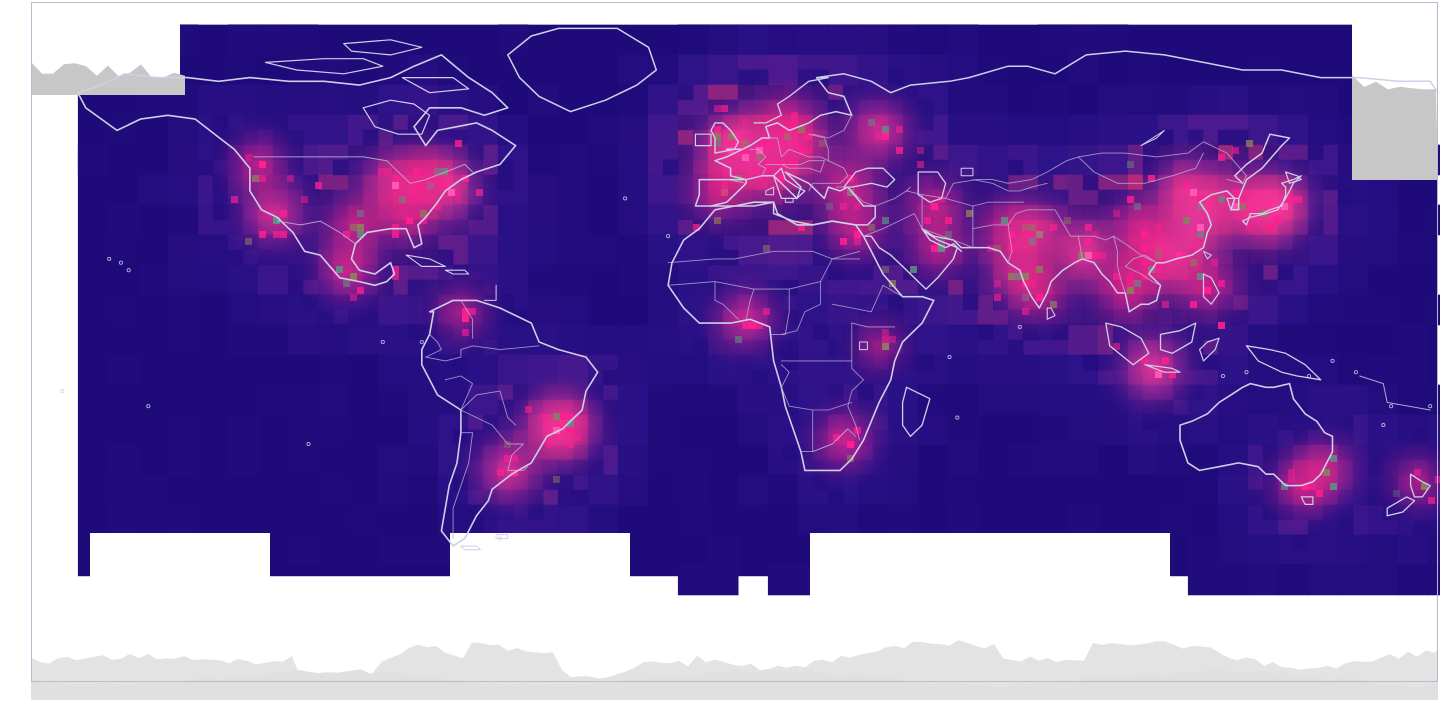 This screenshot has width=1440, height=720. I want to click on axis-gridline, so click(32, 342).